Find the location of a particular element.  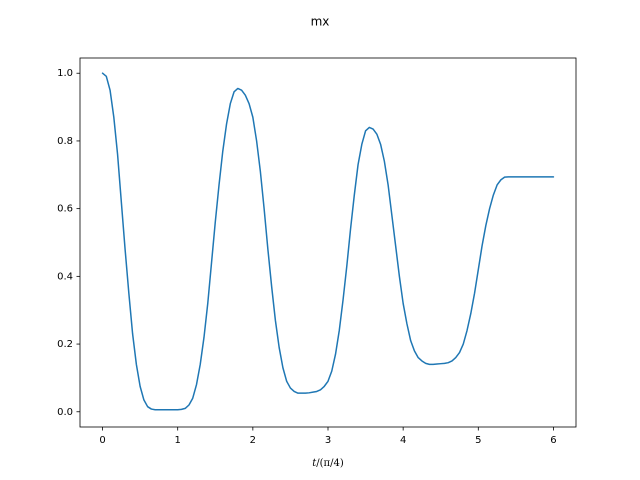

x-tick-label: 6 is located at coordinates (553, 440).